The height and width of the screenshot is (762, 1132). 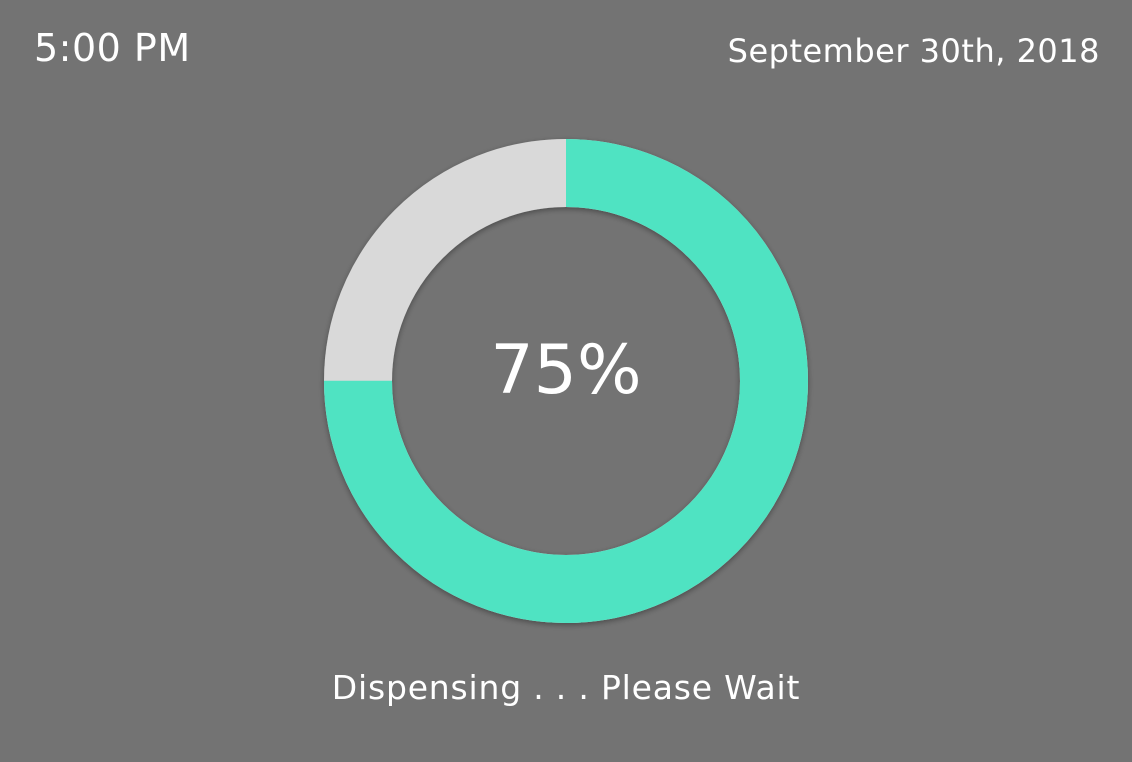 What do you see at coordinates (913, 51) in the screenshot?
I see `current-date: September 30th, 2018` at bounding box center [913, 51].